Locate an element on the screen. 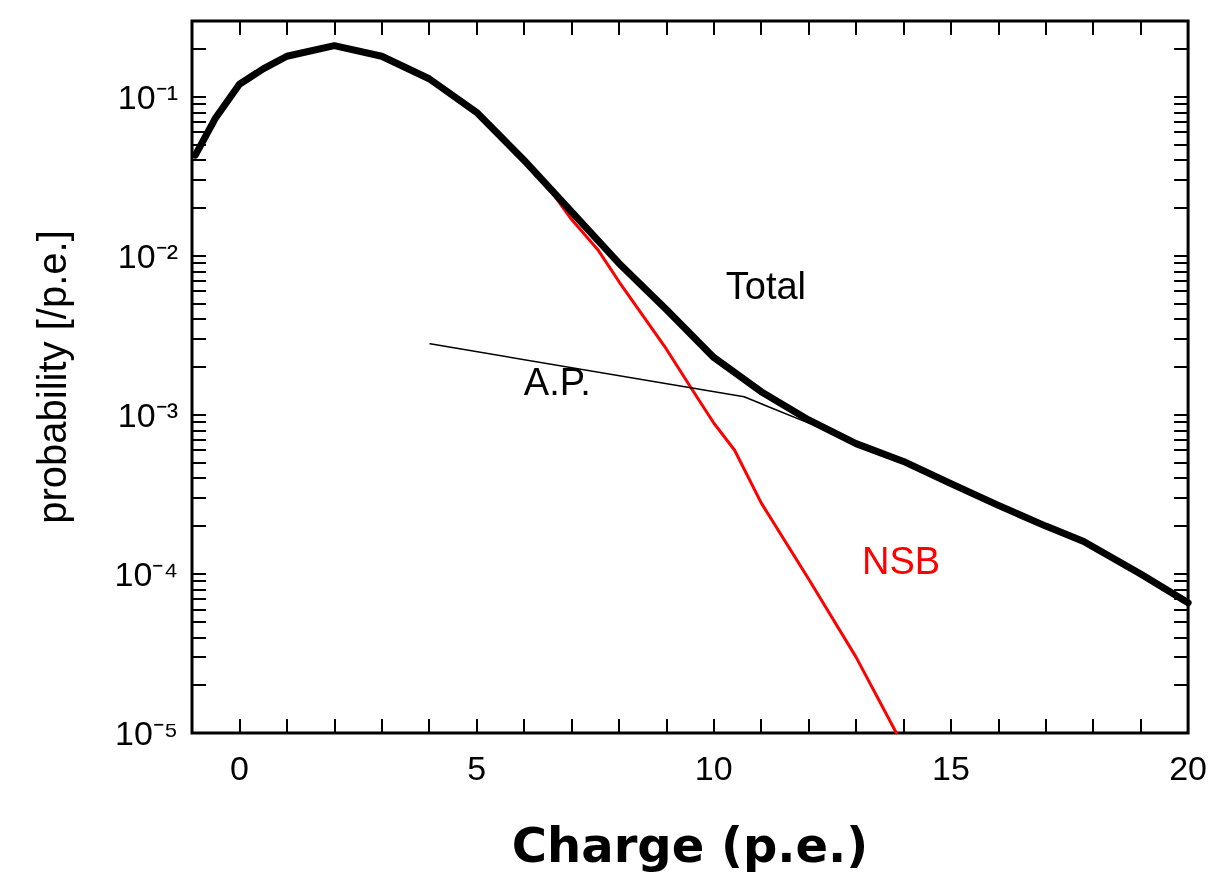  series-label: NSB is located at coordinates (901, 561).